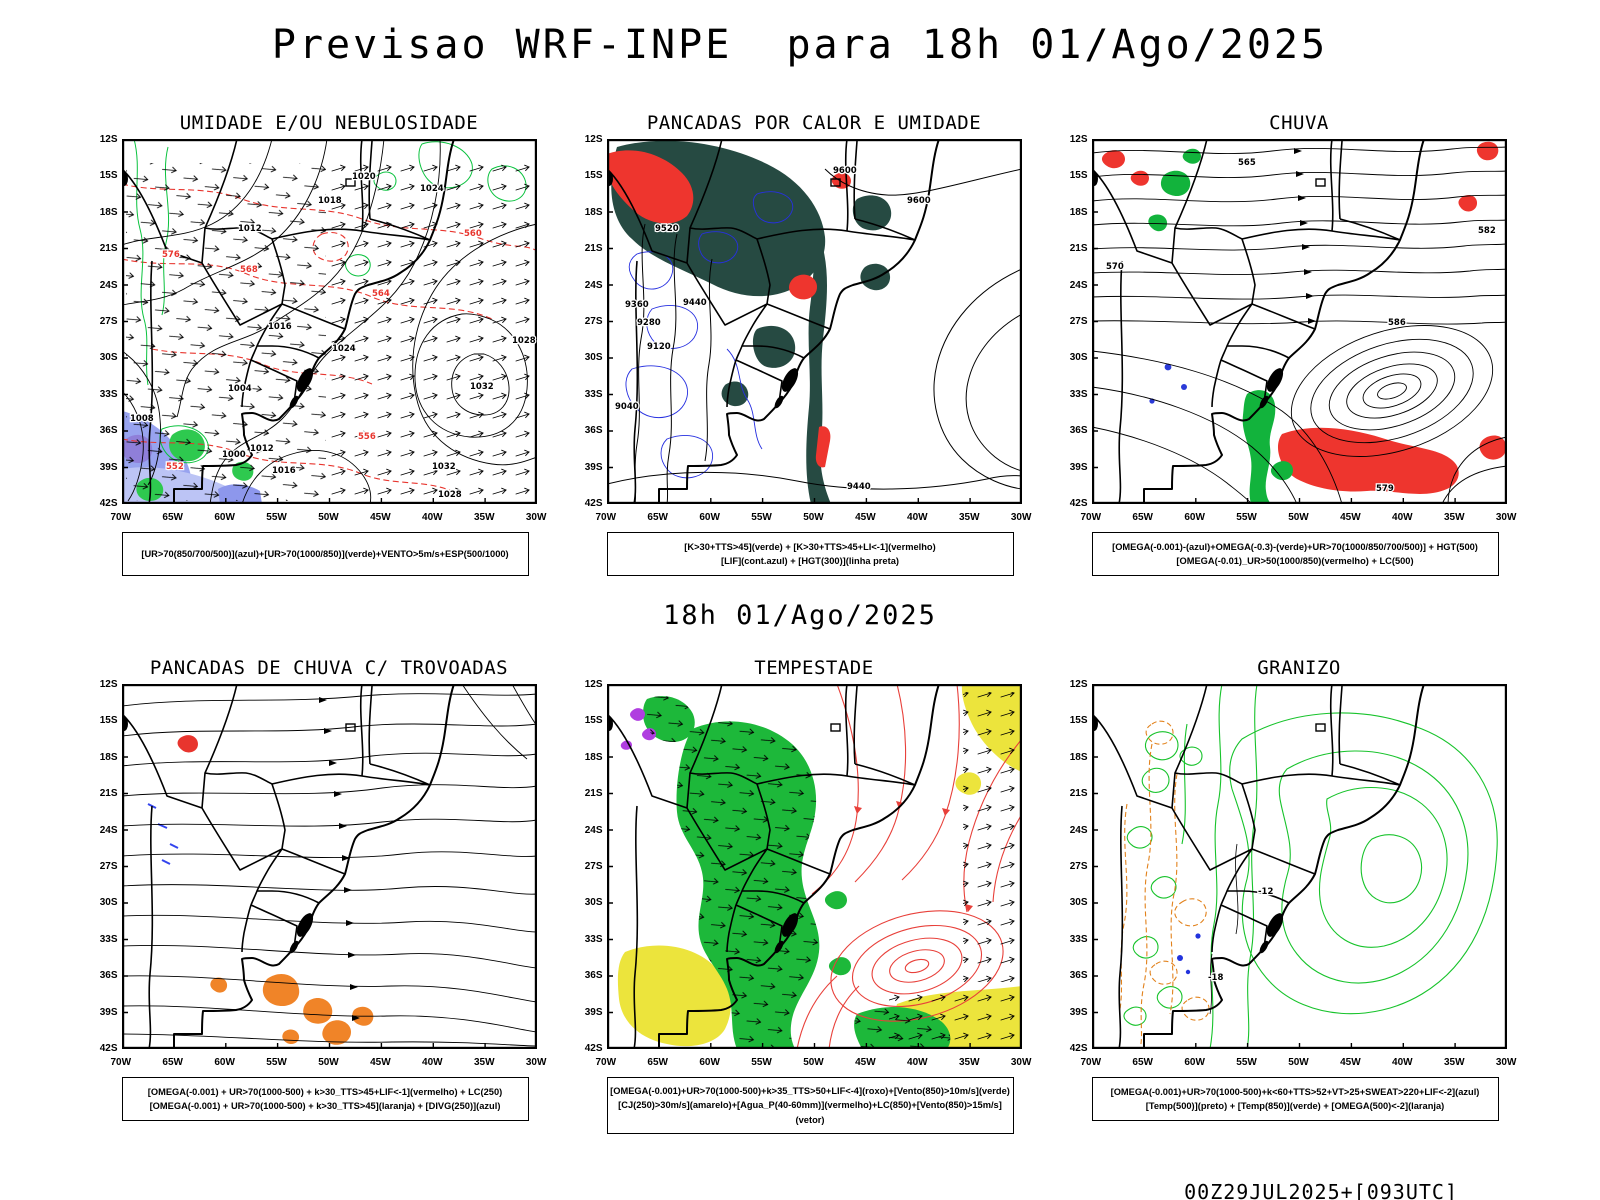 This screenshot has height=1200, width=1600. I want to click on map-frame, so click(1299, 866).